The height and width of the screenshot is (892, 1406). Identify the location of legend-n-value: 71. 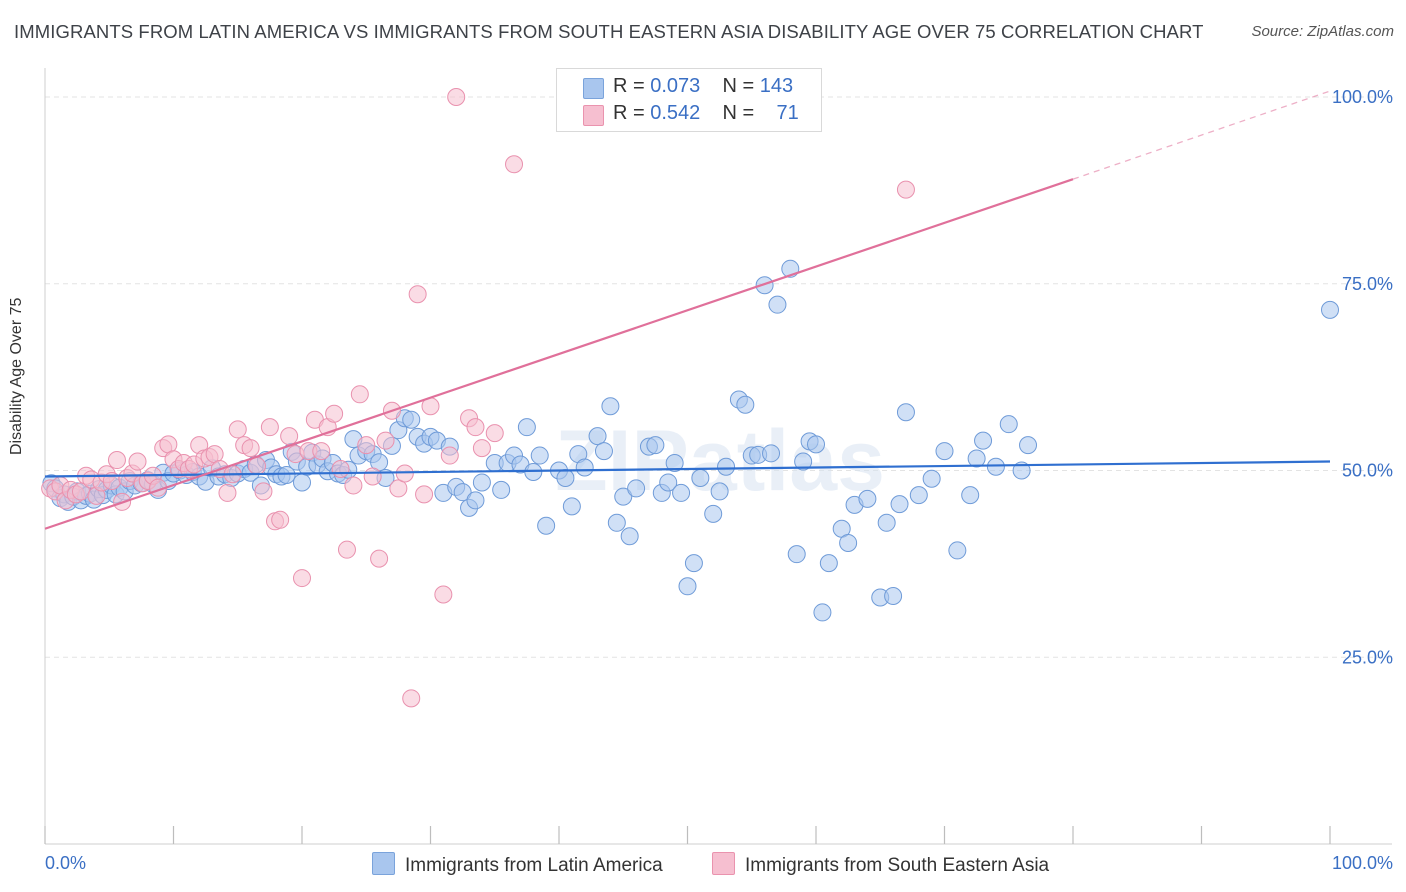
(787, 113).